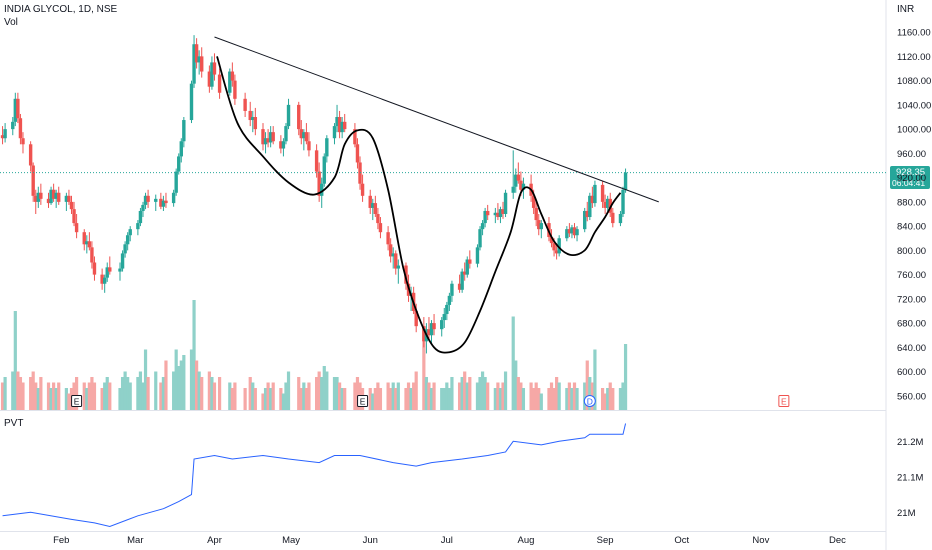  Describe the element at coordinates (911, 372) in the screenshot. I see `y-tick-label: 600.00` at that location.